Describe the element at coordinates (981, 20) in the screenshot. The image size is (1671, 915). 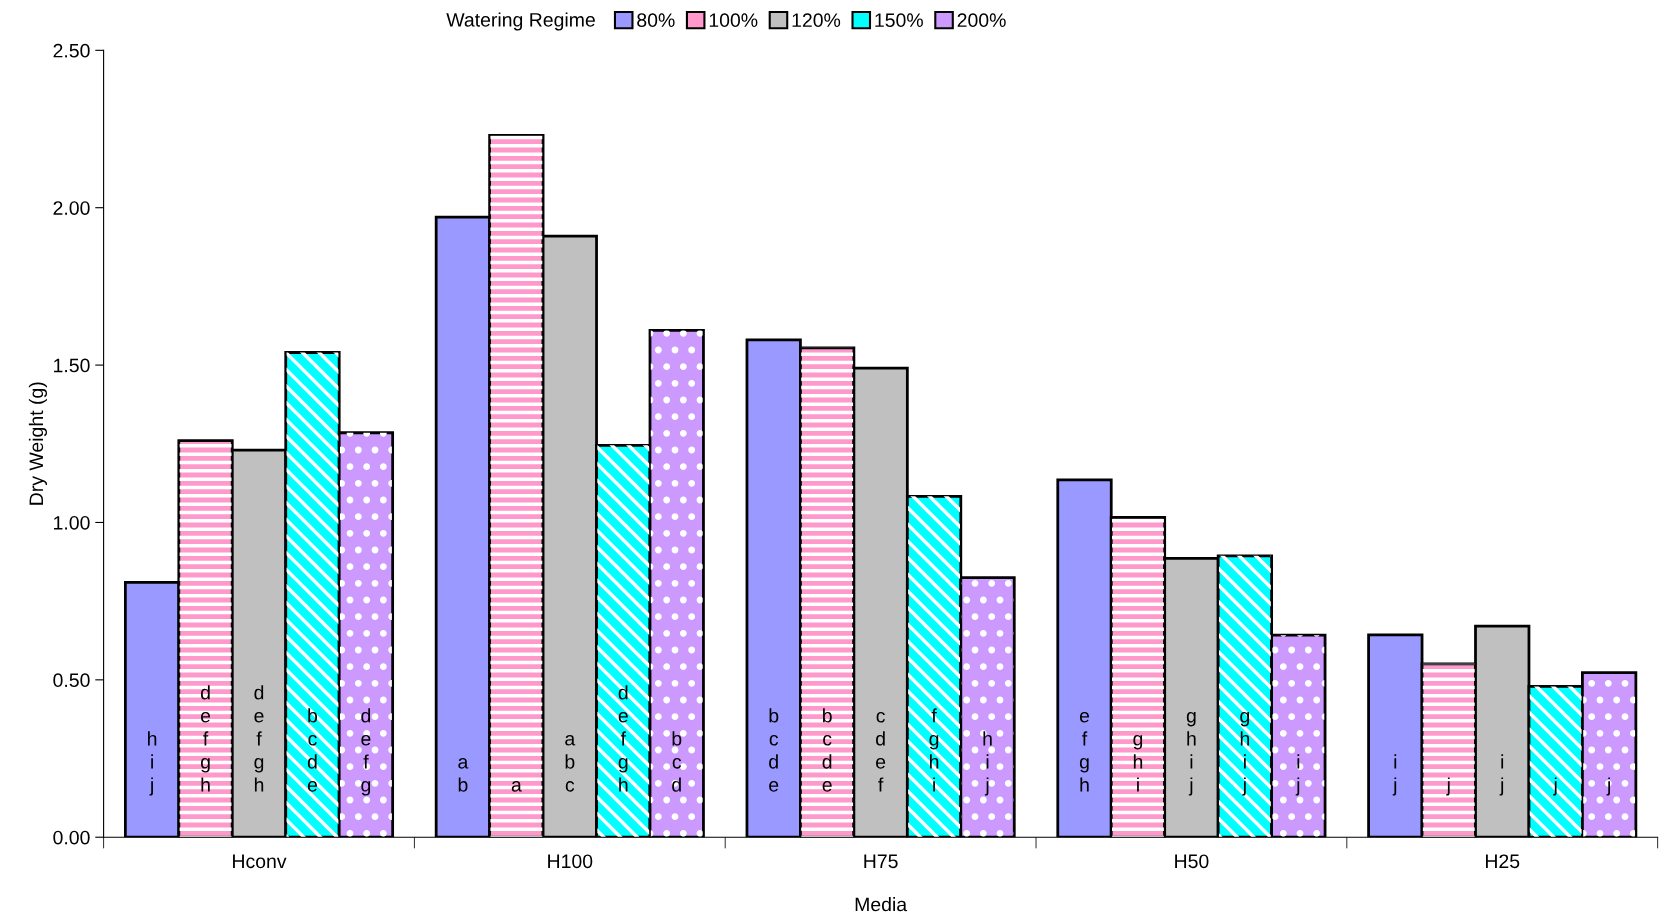
I see `legend-label: 200%` at that location.